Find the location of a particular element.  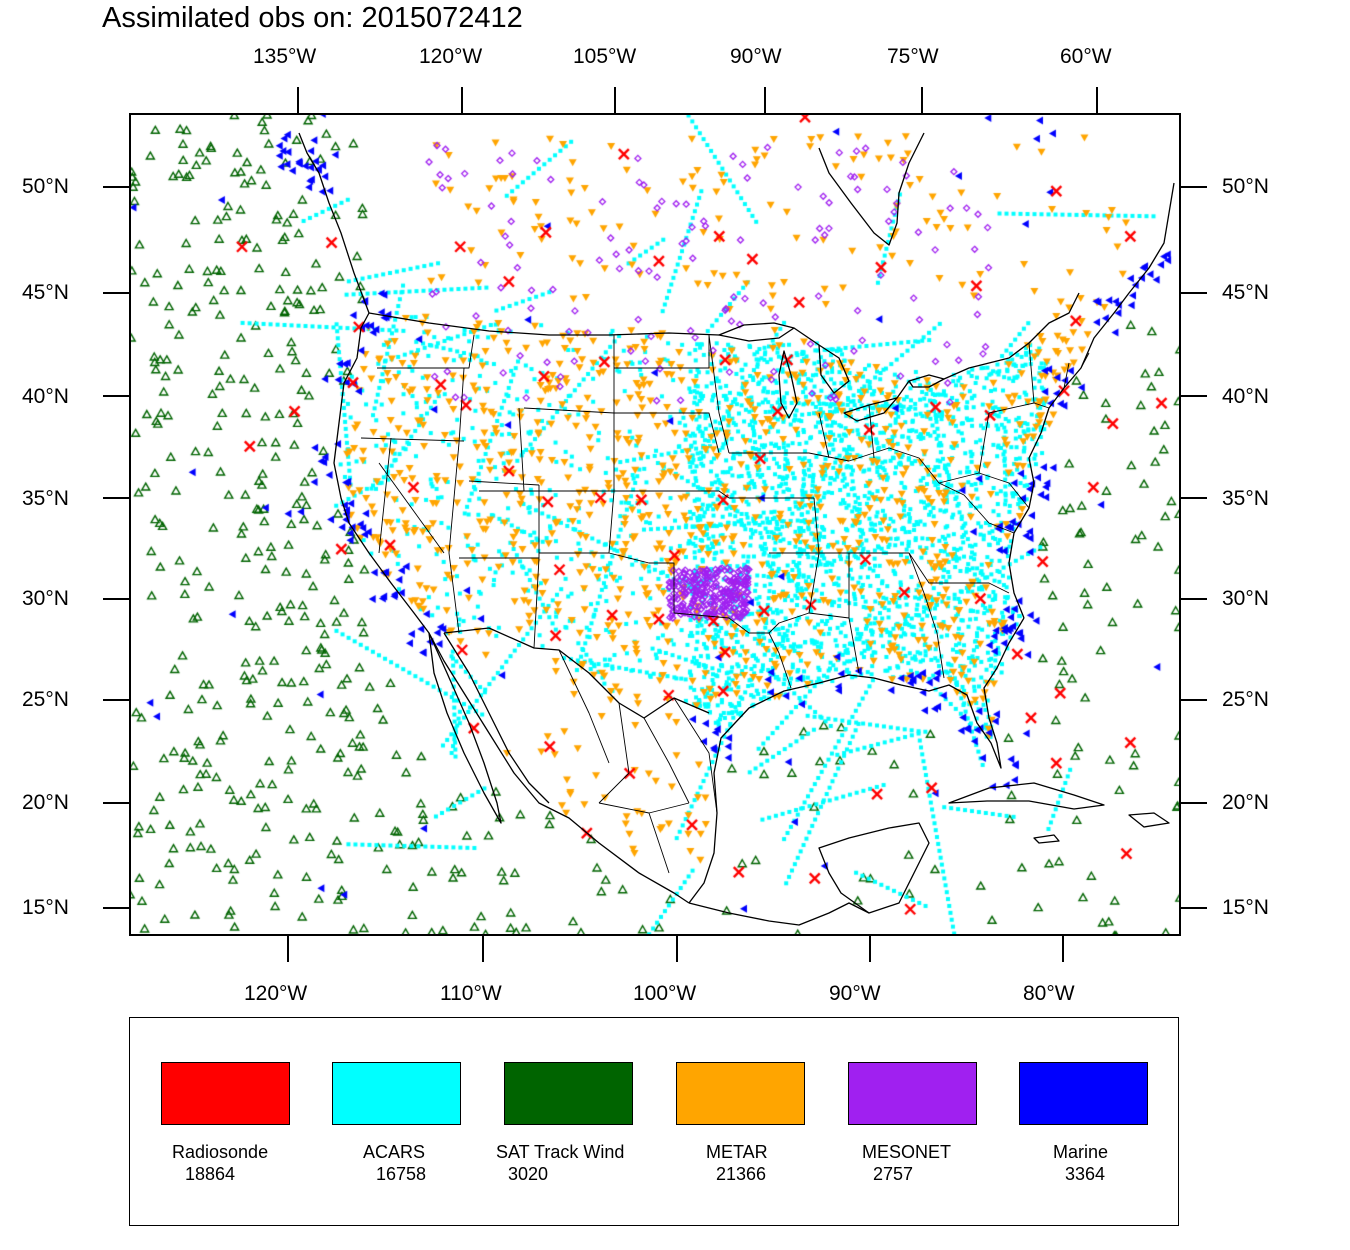

left-tick-label: 35°N is located at coordinates (45, 498).